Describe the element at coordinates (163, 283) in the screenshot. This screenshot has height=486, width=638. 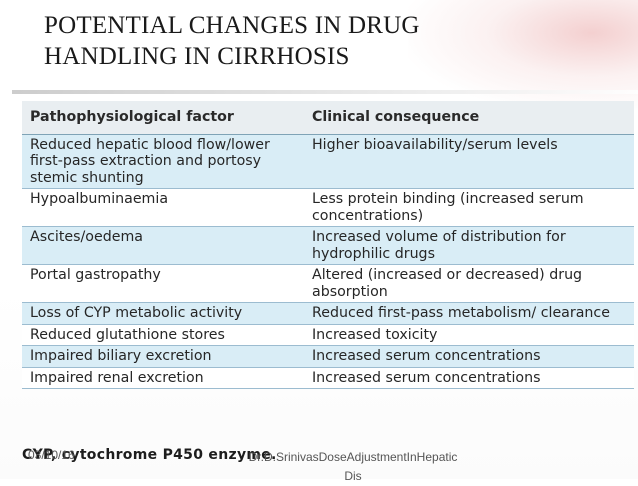
I see `table-cell-factor: Portal gastropathy` at that location.